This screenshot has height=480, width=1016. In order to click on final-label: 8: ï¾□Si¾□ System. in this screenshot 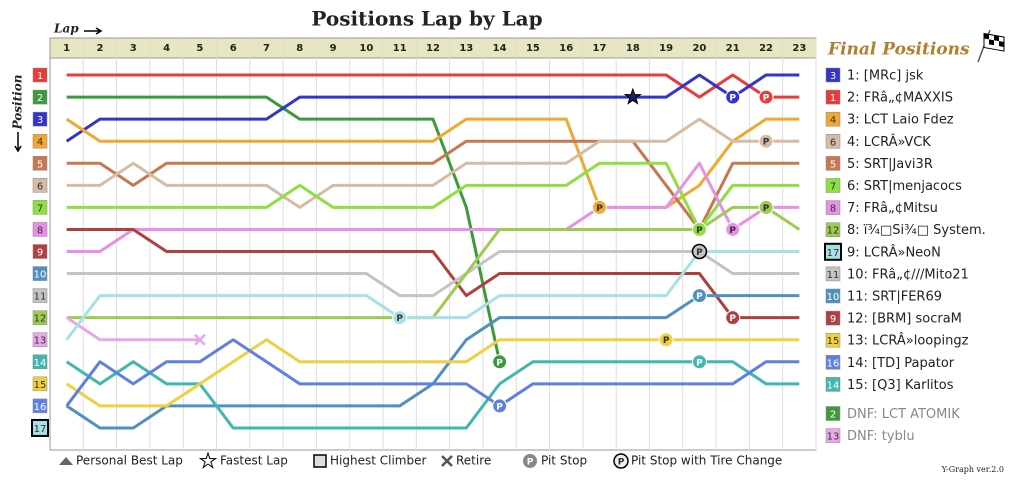, I will do `click(916, 230)`.